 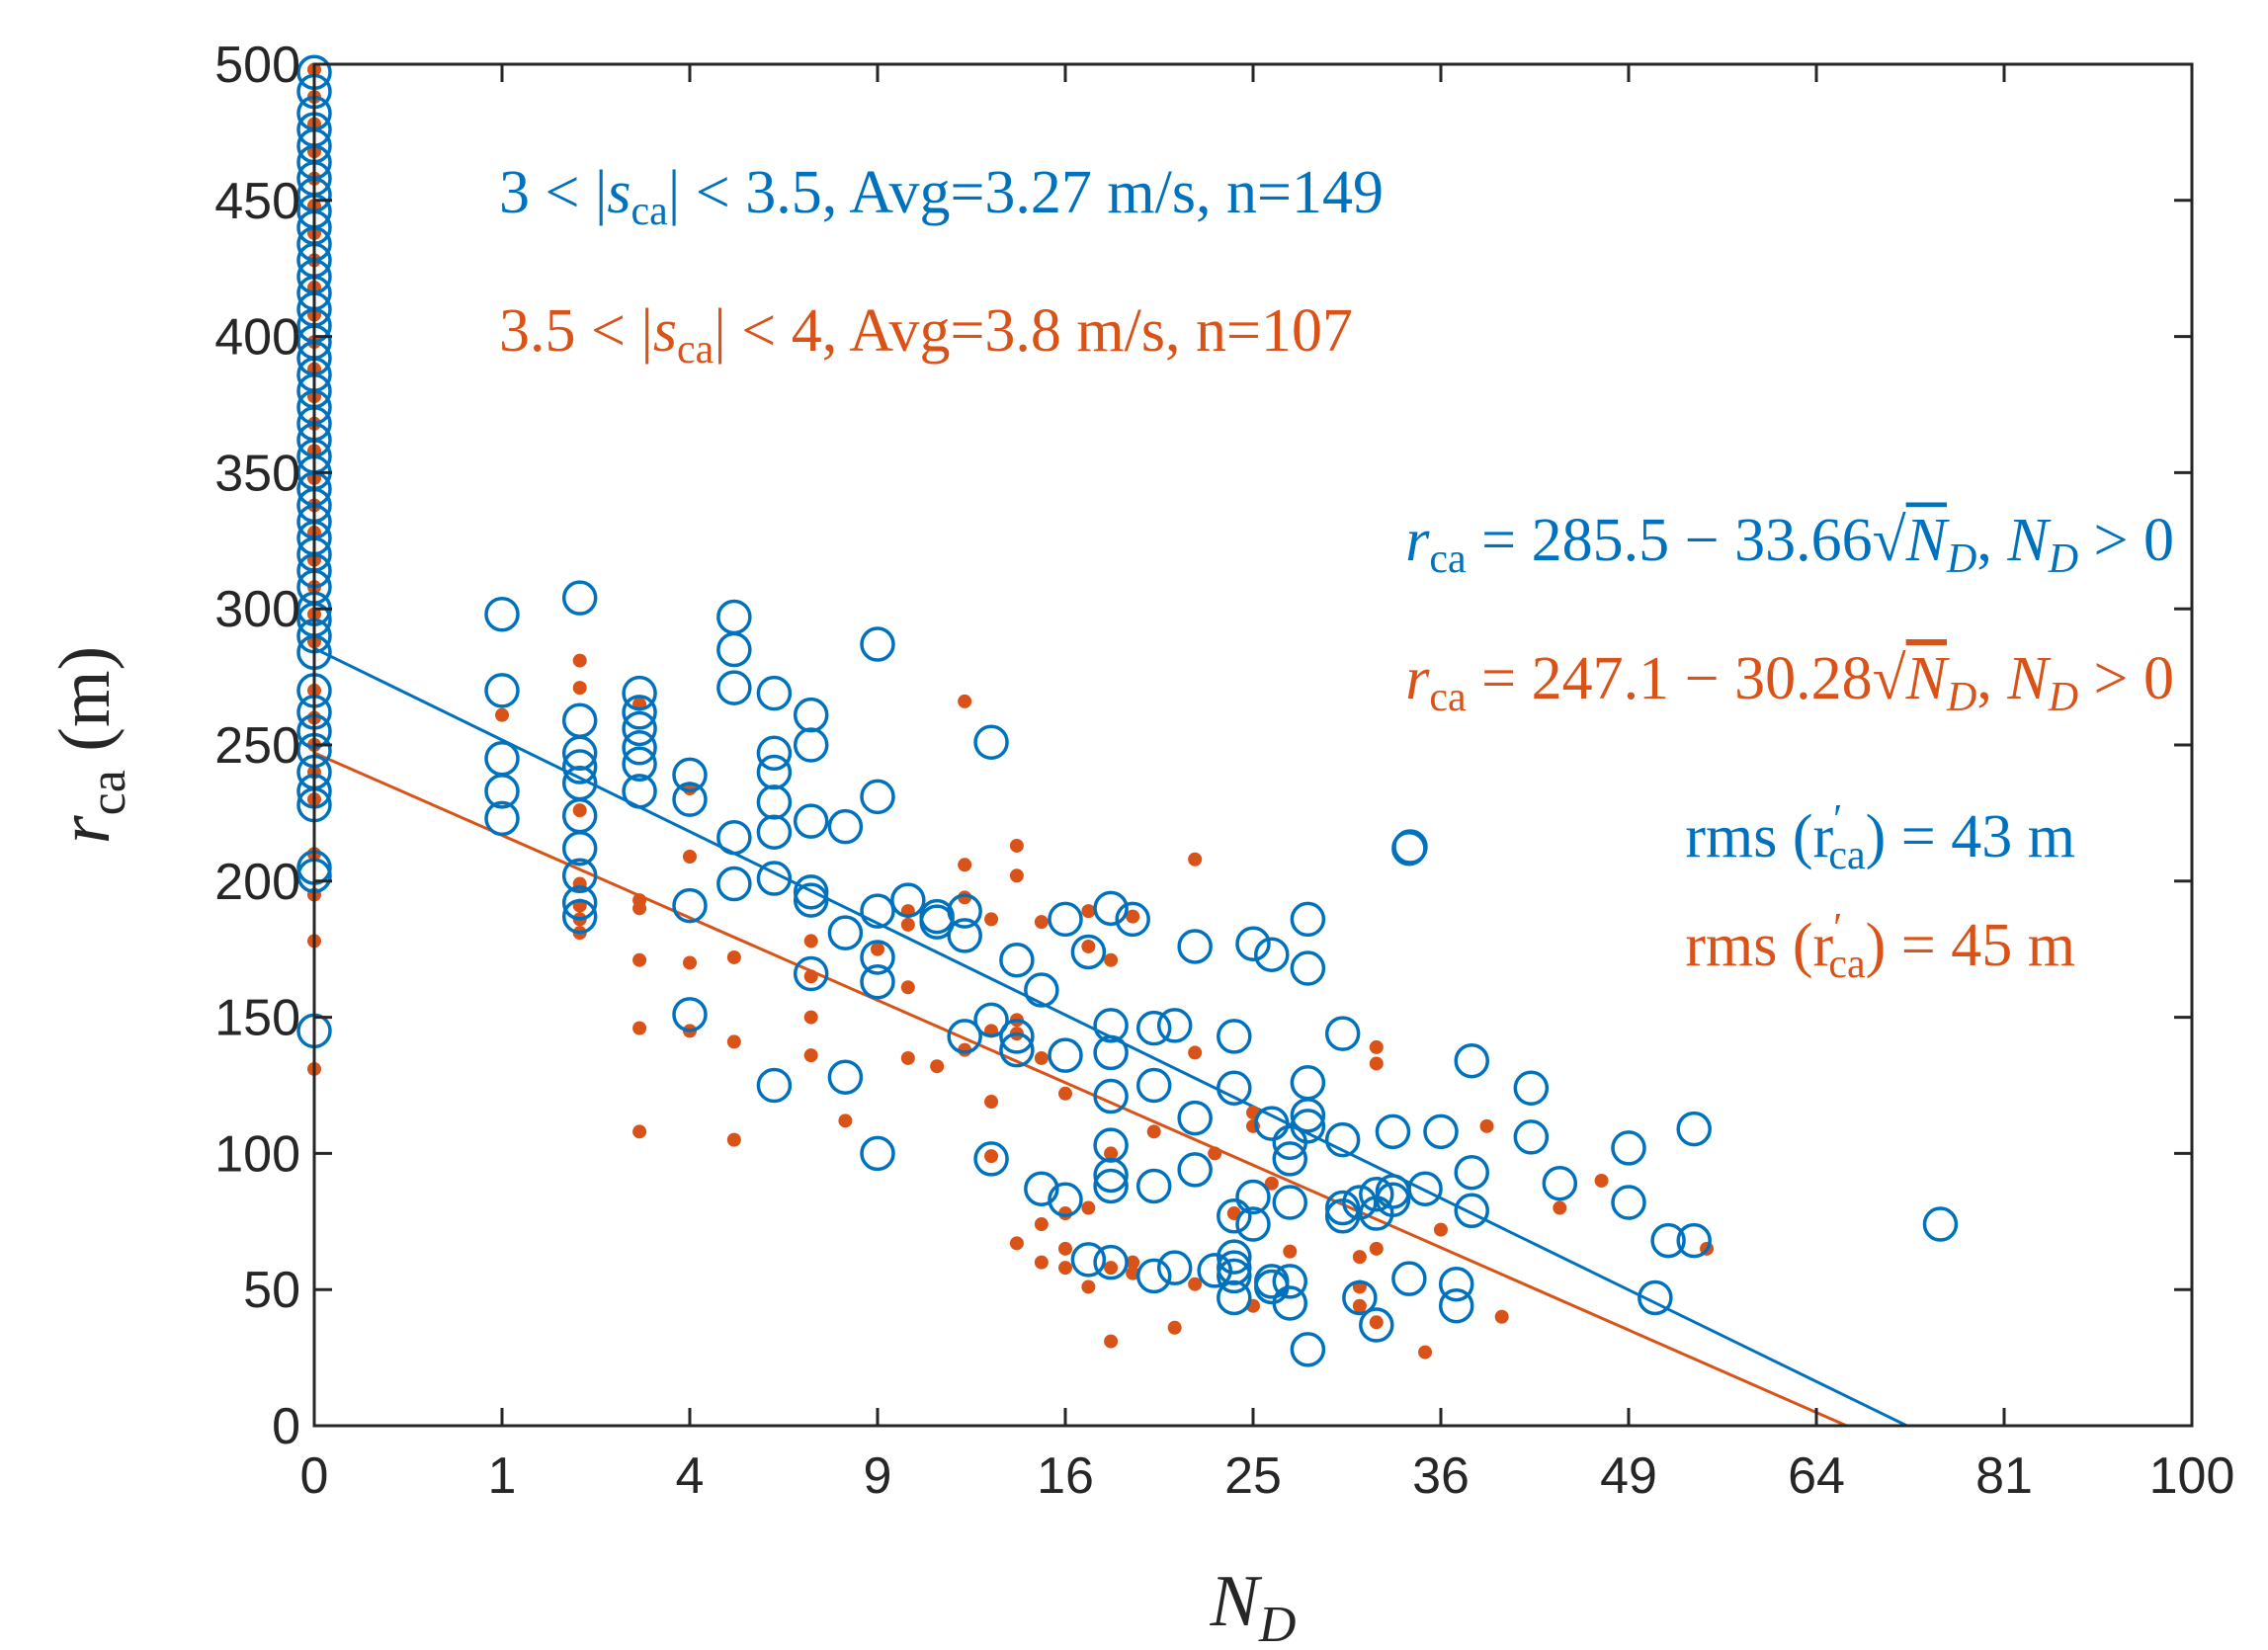 What do you see at coordinates (1789, 683) in the screenshot?
I see `orange-fit-annotation: rca = 247.1 − 30.28√ND, ND > 0` at bounding box center [1789, 683].